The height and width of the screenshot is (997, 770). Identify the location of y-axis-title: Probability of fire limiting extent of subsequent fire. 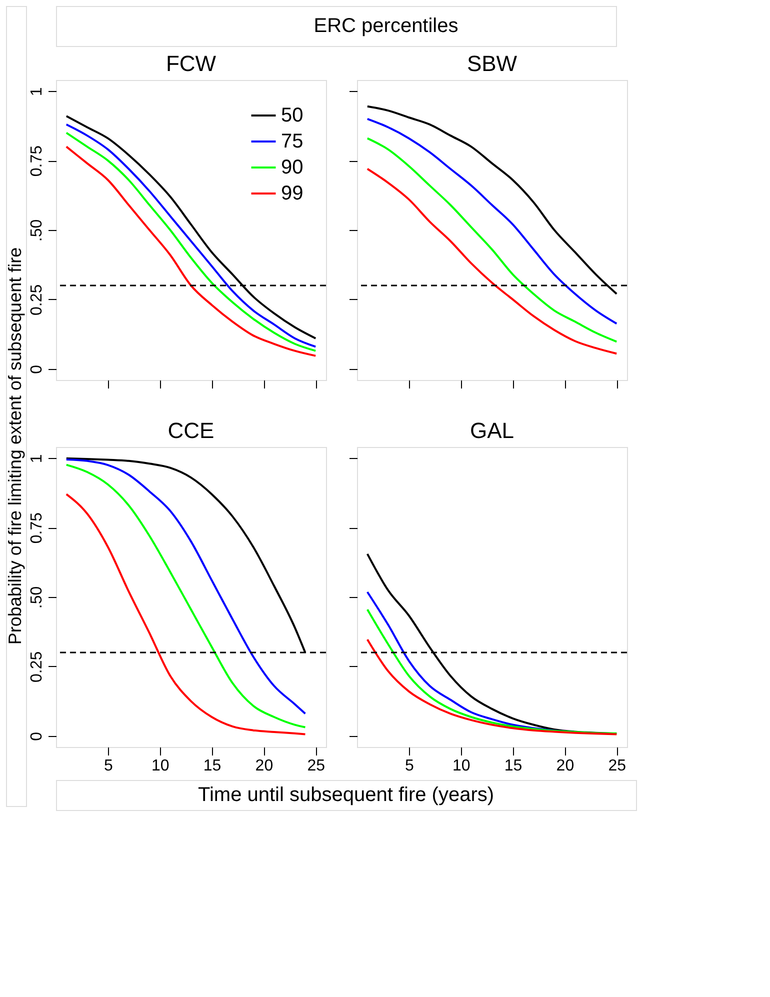
(15, 446).